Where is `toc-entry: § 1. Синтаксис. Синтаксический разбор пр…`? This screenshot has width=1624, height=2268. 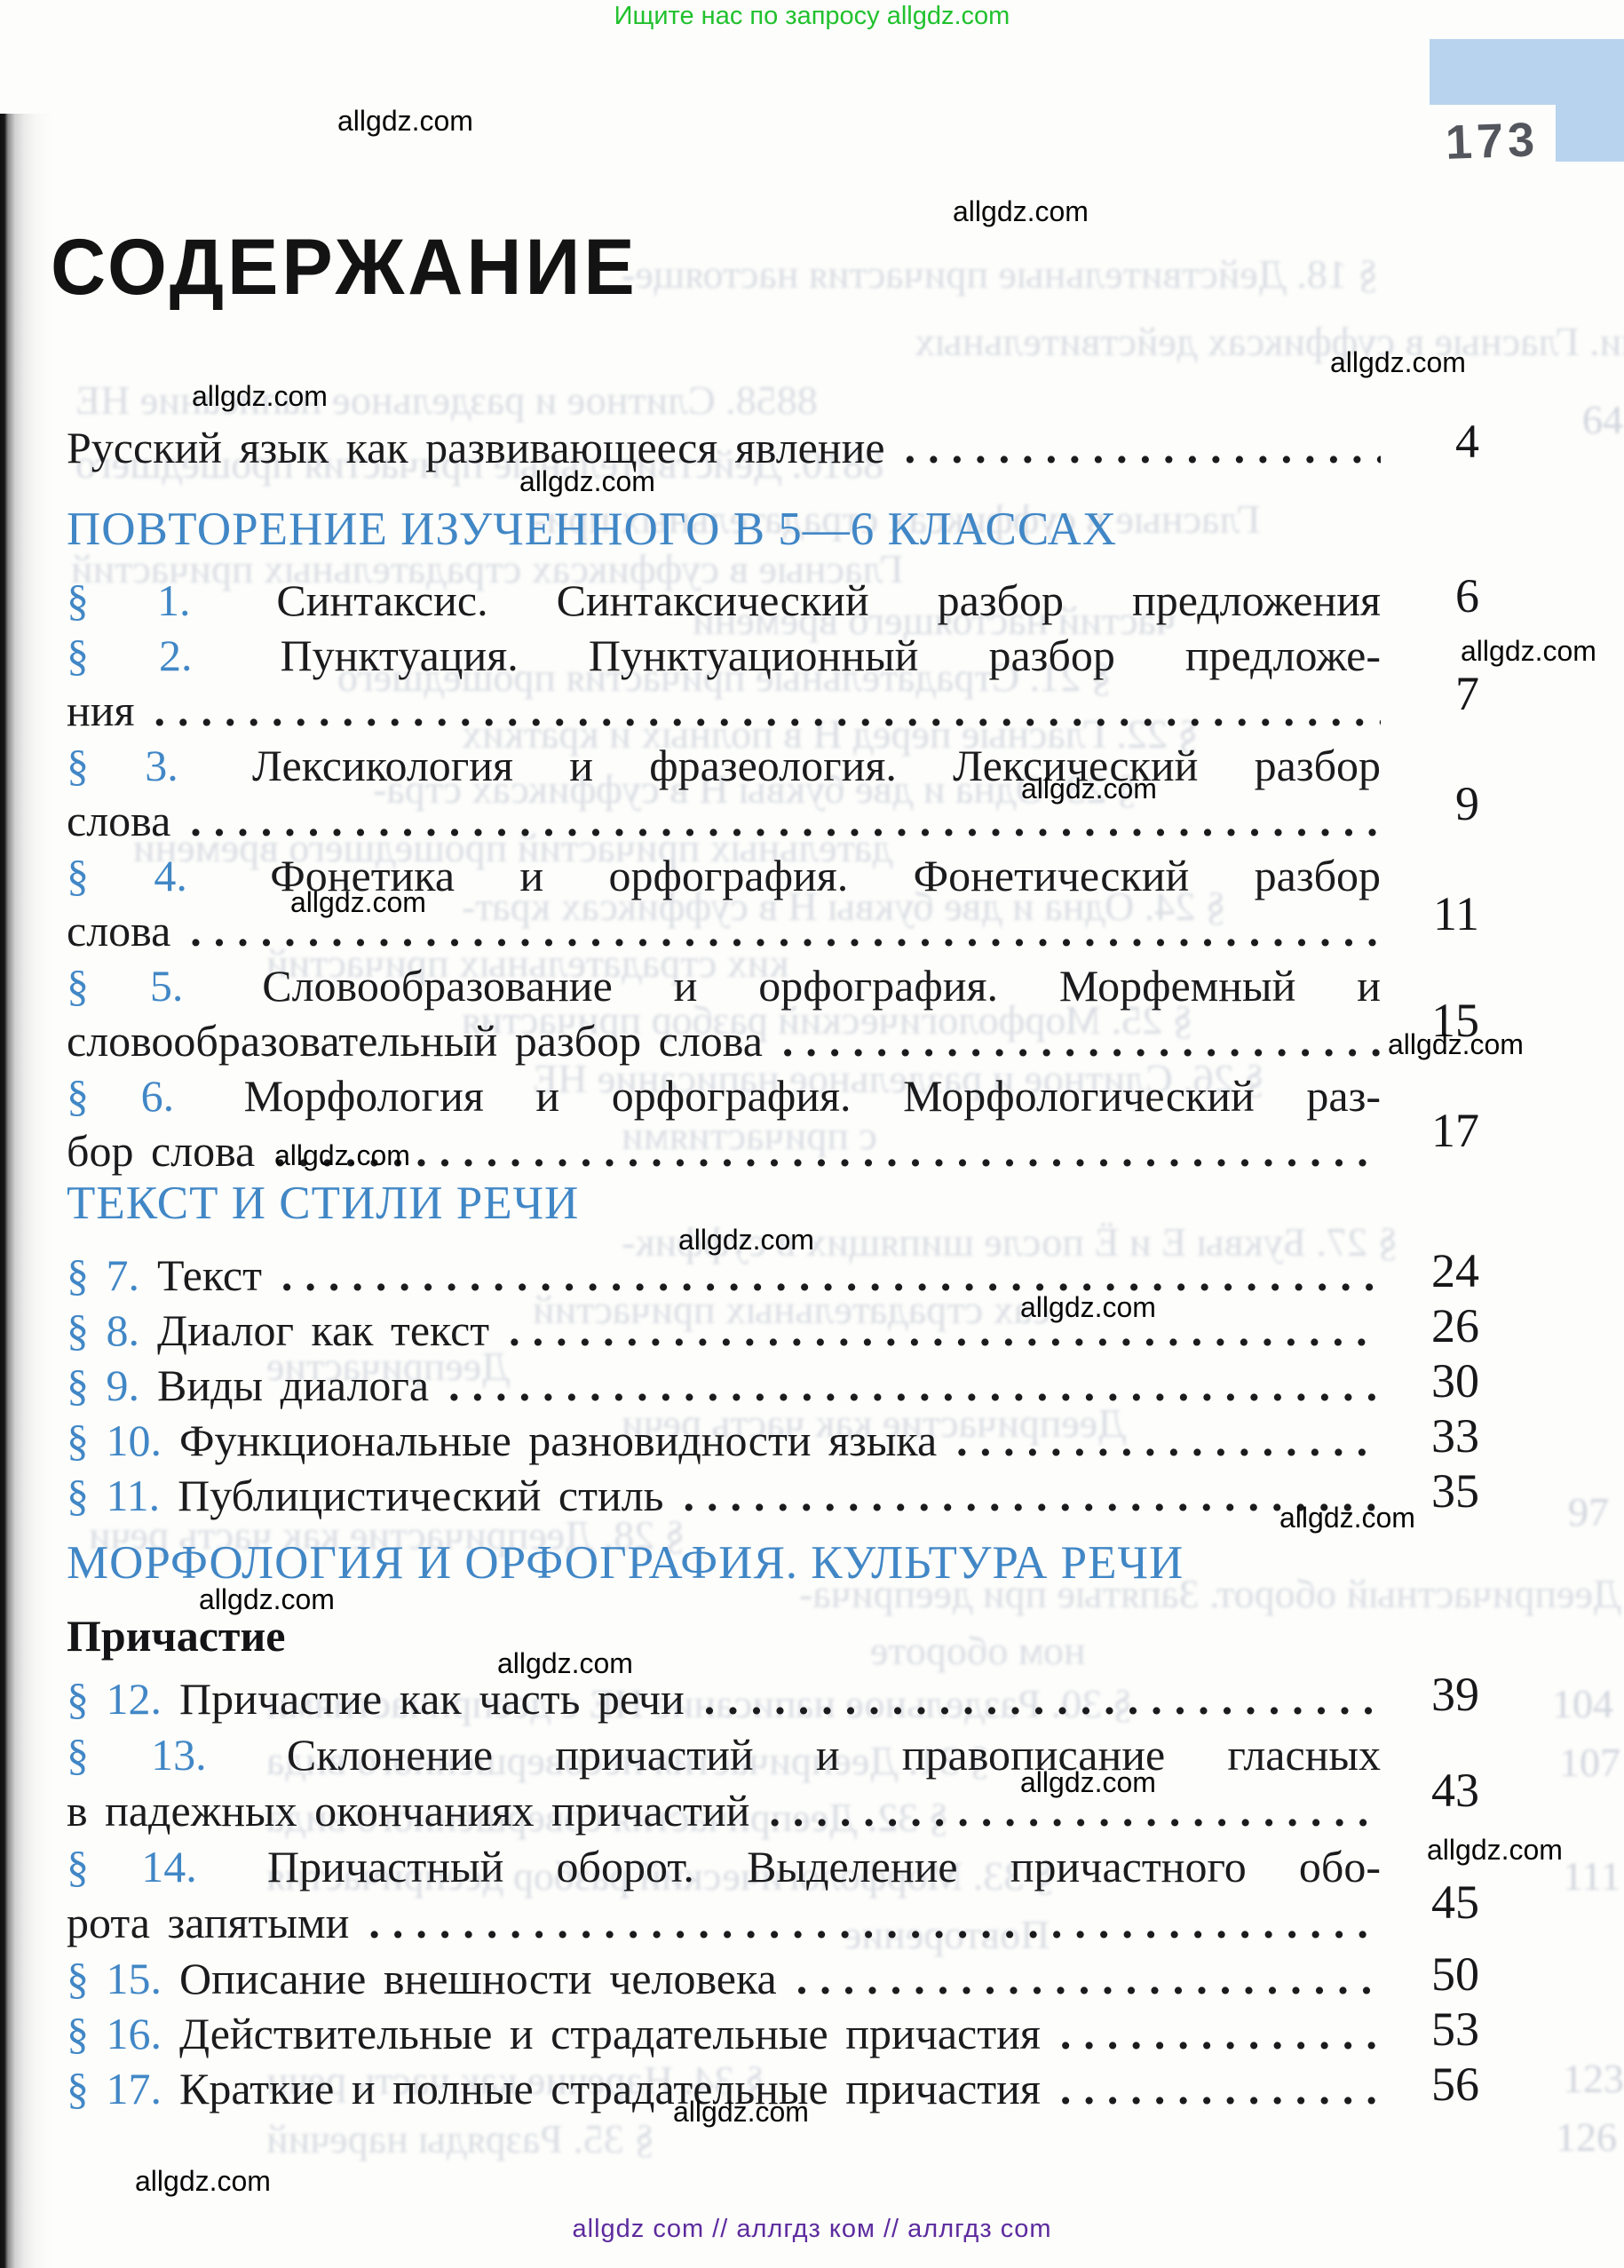 toc-entry: § 1. Синтаксис. Синтаксический разбор пр… is located at coordinates (724, 600).